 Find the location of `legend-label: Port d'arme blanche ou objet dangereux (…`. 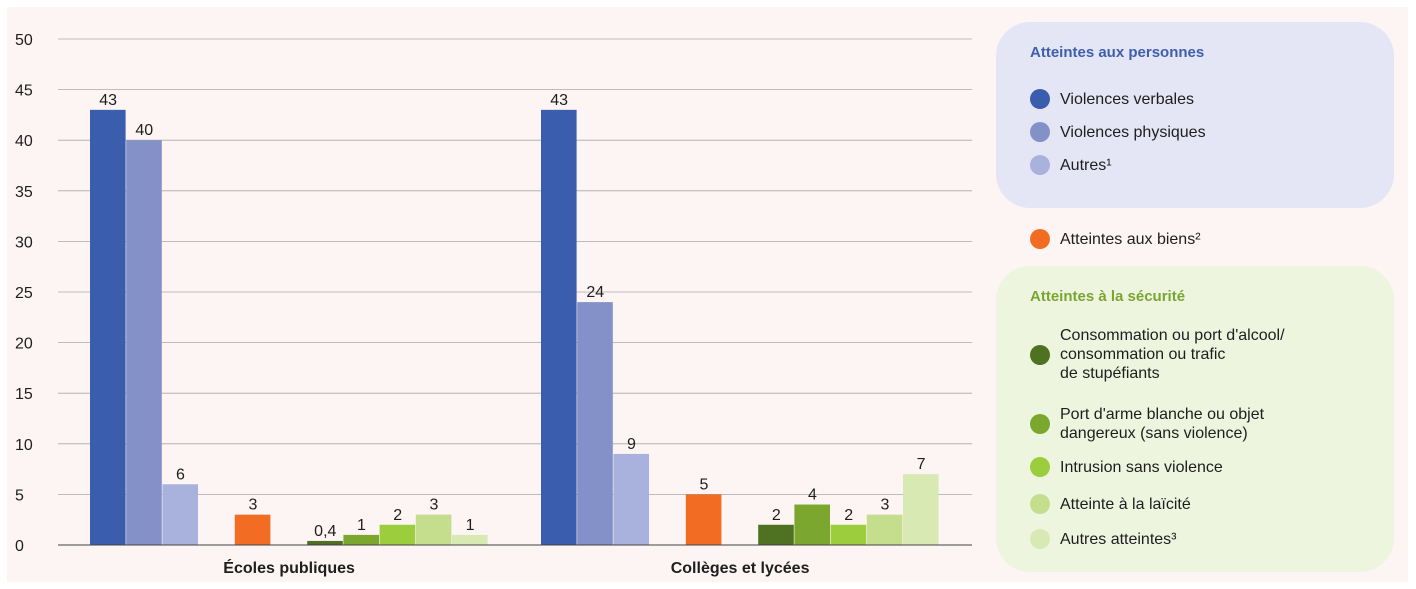

legend-label: Port d'arme blanche ou objet dangereux (… is located at coordinates (1162, 424).